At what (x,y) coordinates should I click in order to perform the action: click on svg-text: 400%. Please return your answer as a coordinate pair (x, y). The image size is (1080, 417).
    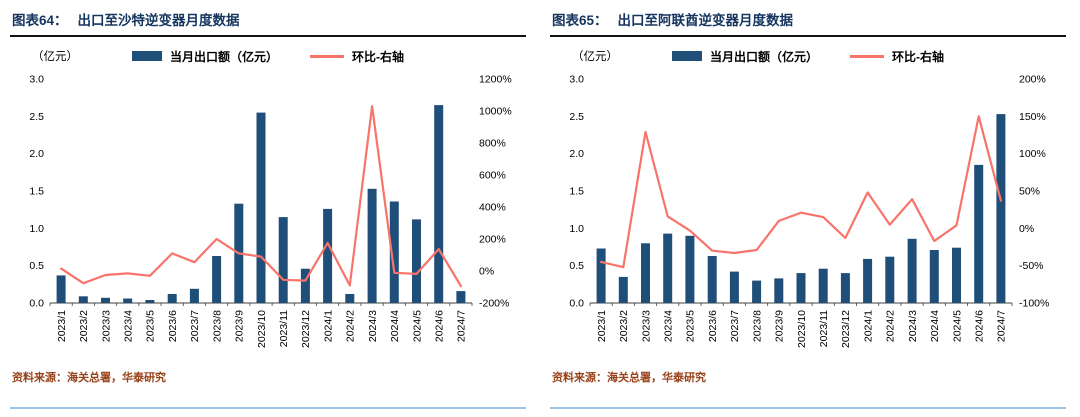
    Looking at the image, I should click on (492, 208).